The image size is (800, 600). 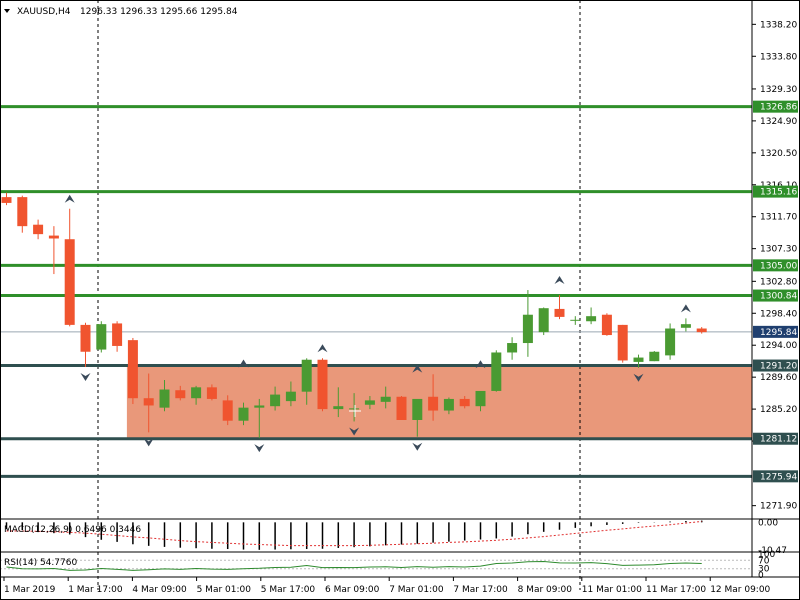 I want to click on y-tick-label: 1294.00, so click(x=778, y=346).